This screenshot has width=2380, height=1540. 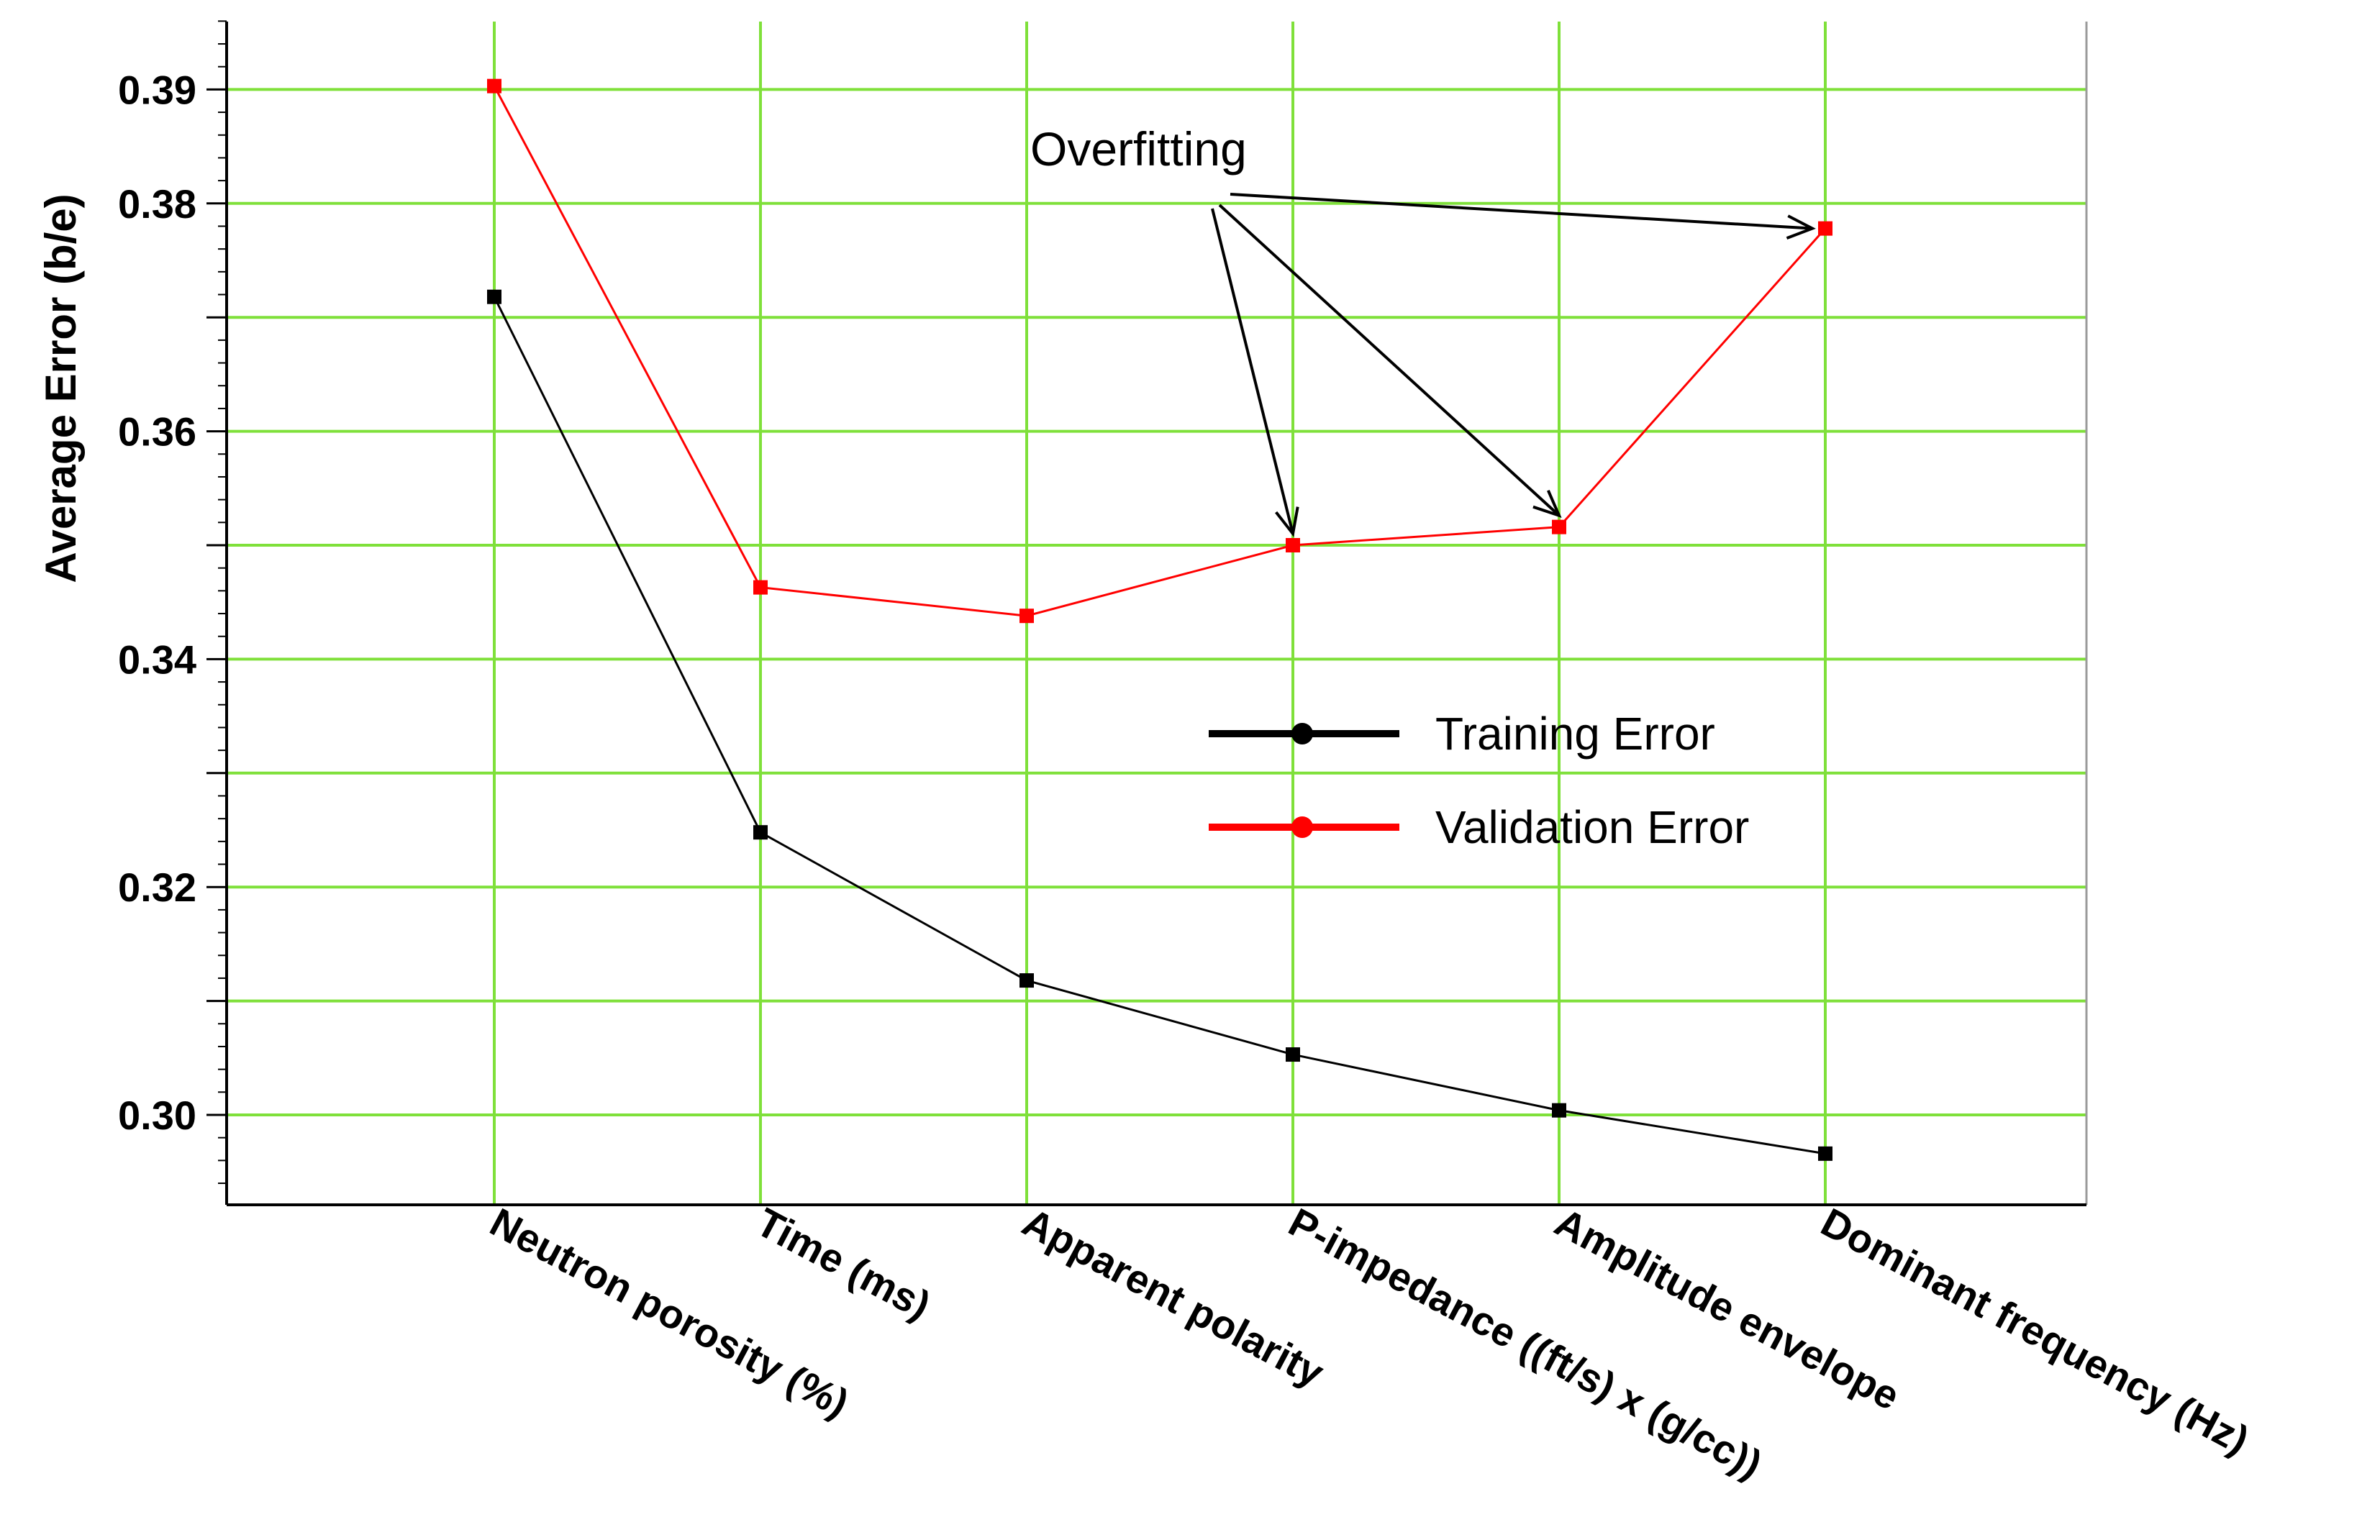 I want to click on x-category-label: Dominant frequency (Hz), so click(x=2035, y=1331).